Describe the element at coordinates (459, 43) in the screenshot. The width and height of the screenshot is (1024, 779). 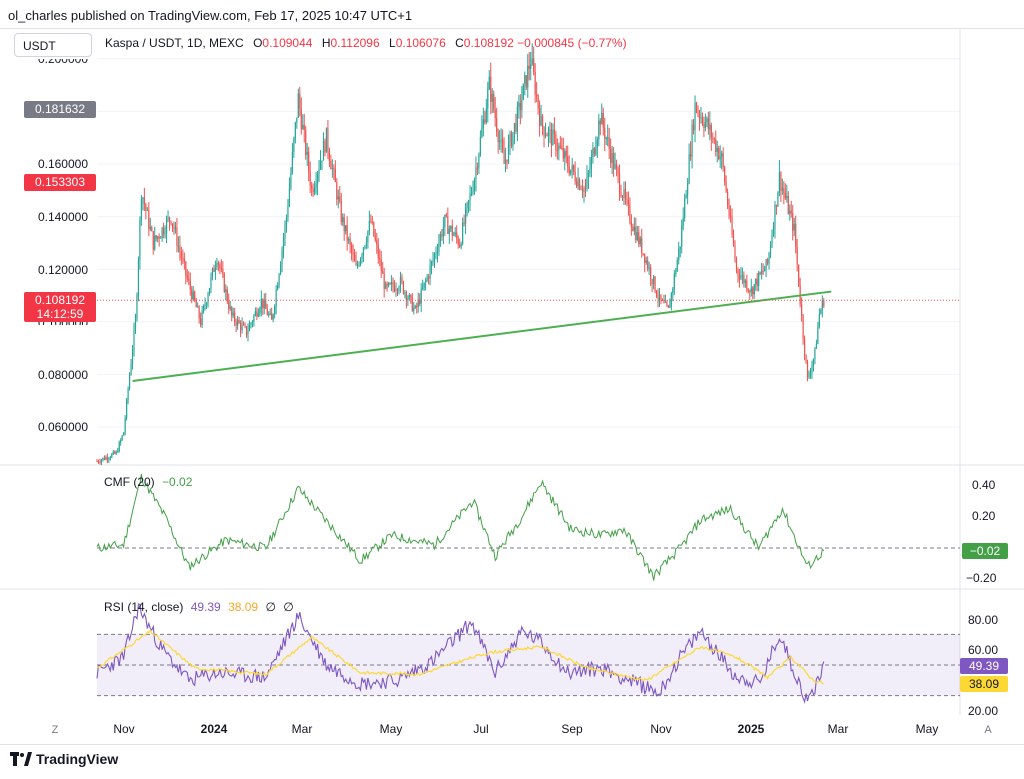
I see `legend-close-label: C` at that location.